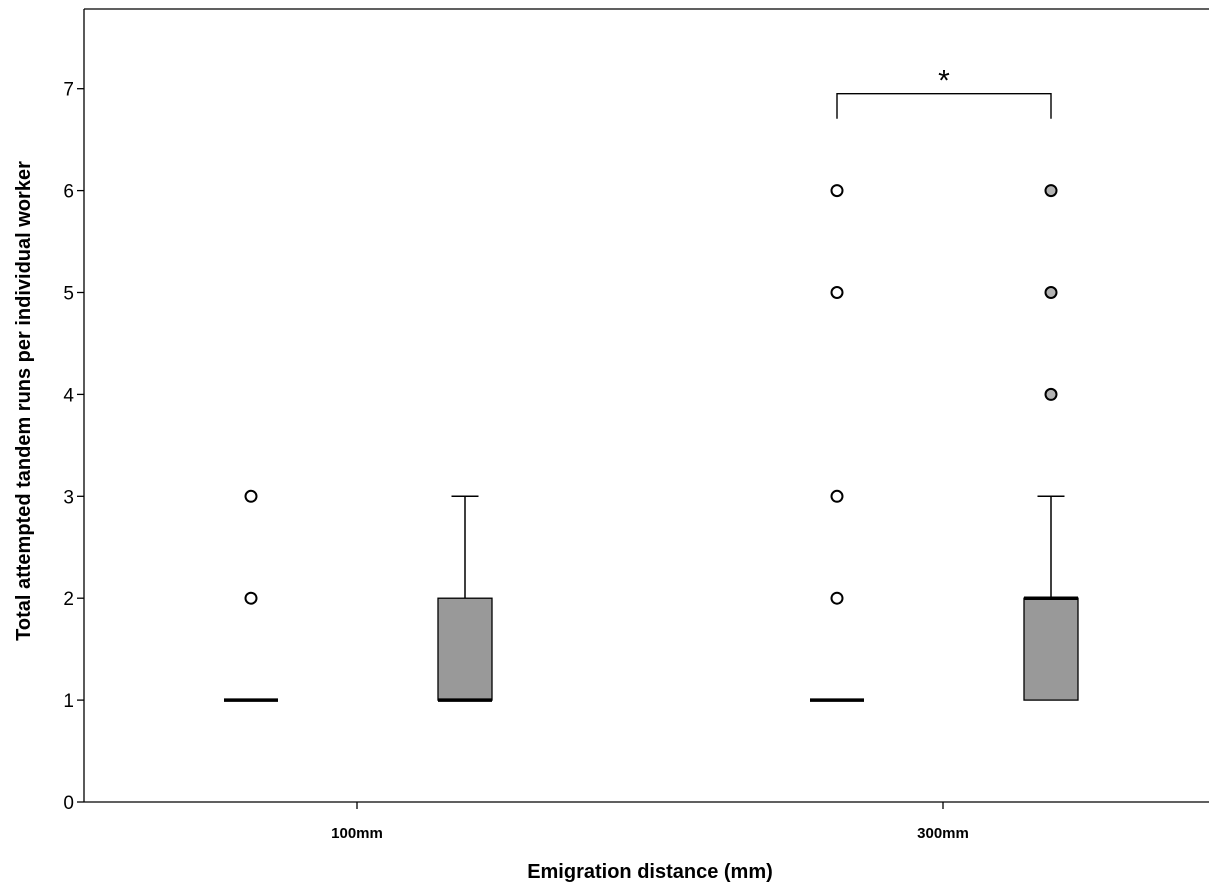 The image size is (1209, 888). What do you see at coordinates (943, 833) in the screenshot?
I see `x-tick-label: 300mm` at bounding box center [943, 833].